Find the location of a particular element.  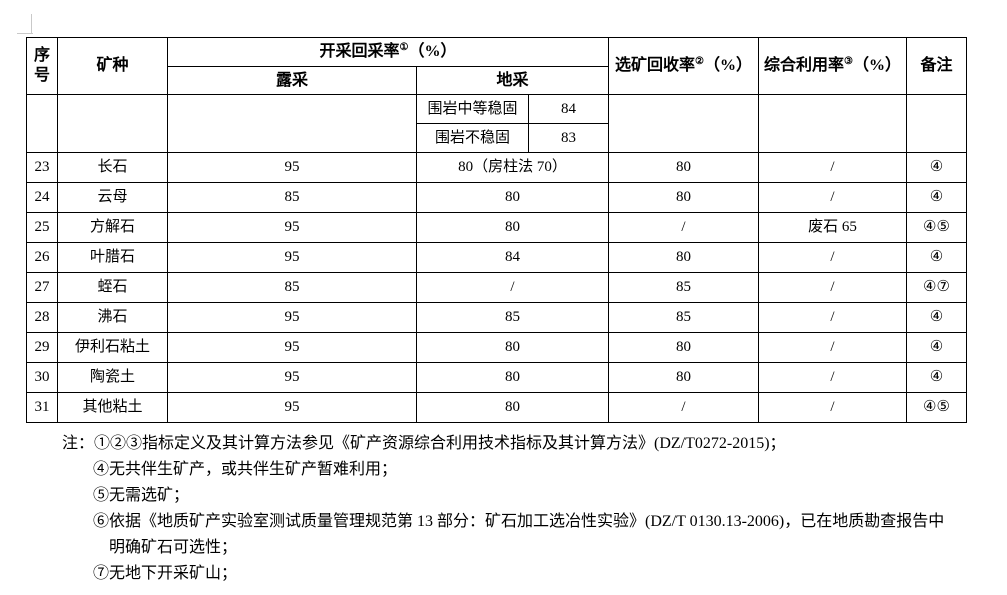

note-line: ④无共伴生矿产，或共伴生矿产暂难利用； is located at coordinates (503, 470).